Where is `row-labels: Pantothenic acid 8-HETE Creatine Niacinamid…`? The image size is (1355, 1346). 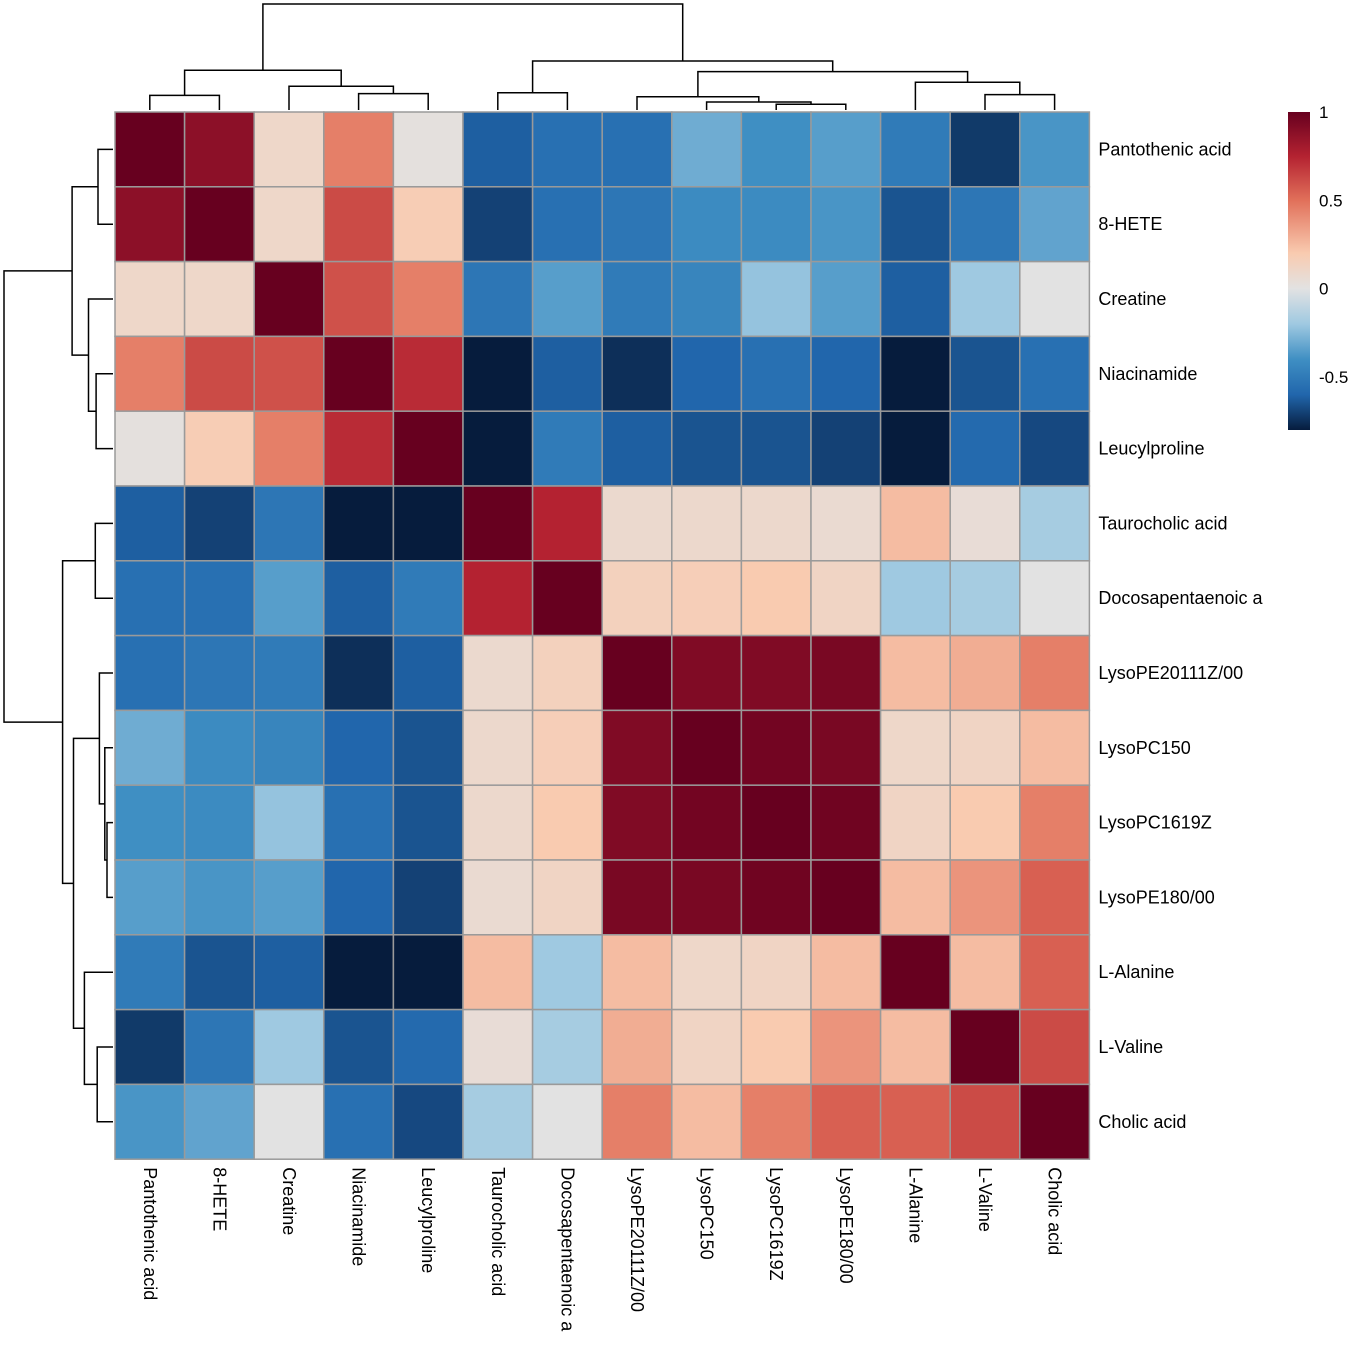 row-labels: Pantothenic acid 8-HETE Creatine Niacinamid… is located at coordinates (1180, 635).